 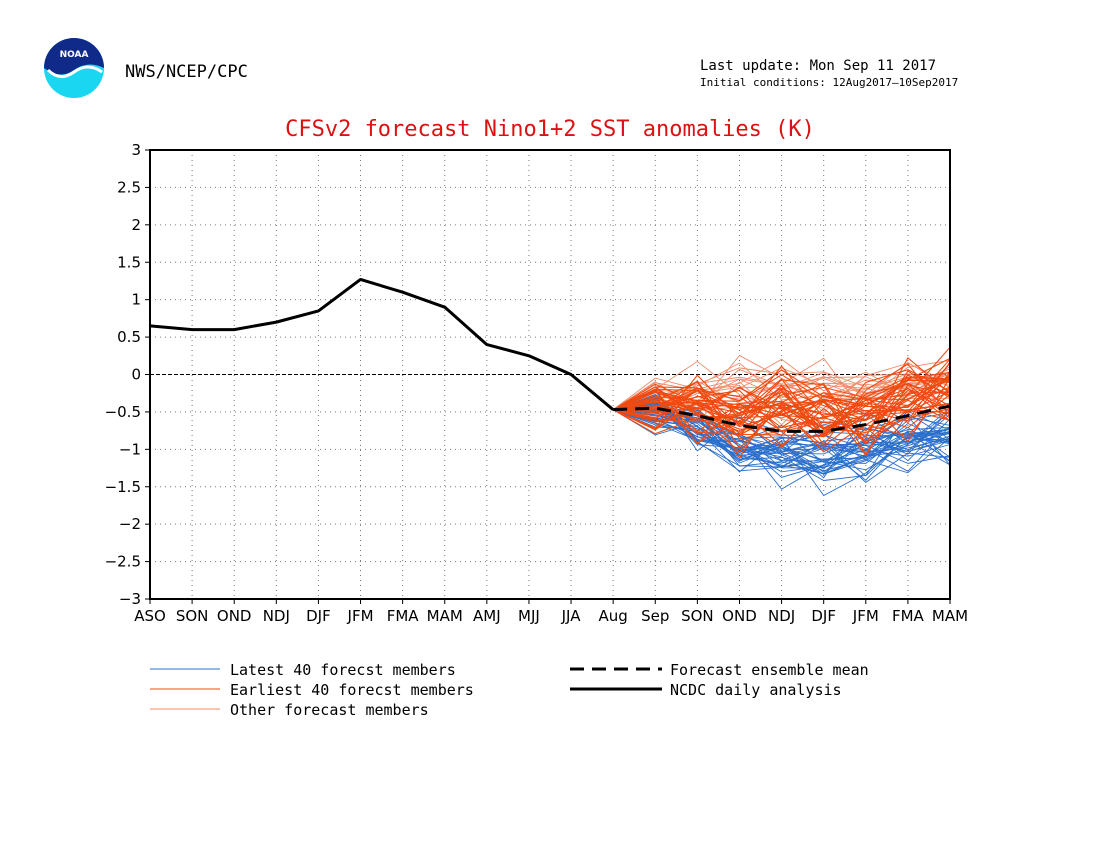 What do you see at coordinates (74, 55) in the screenshot?
I see `noaa-logo-text: NOAA` at bounding box center [74, 55].